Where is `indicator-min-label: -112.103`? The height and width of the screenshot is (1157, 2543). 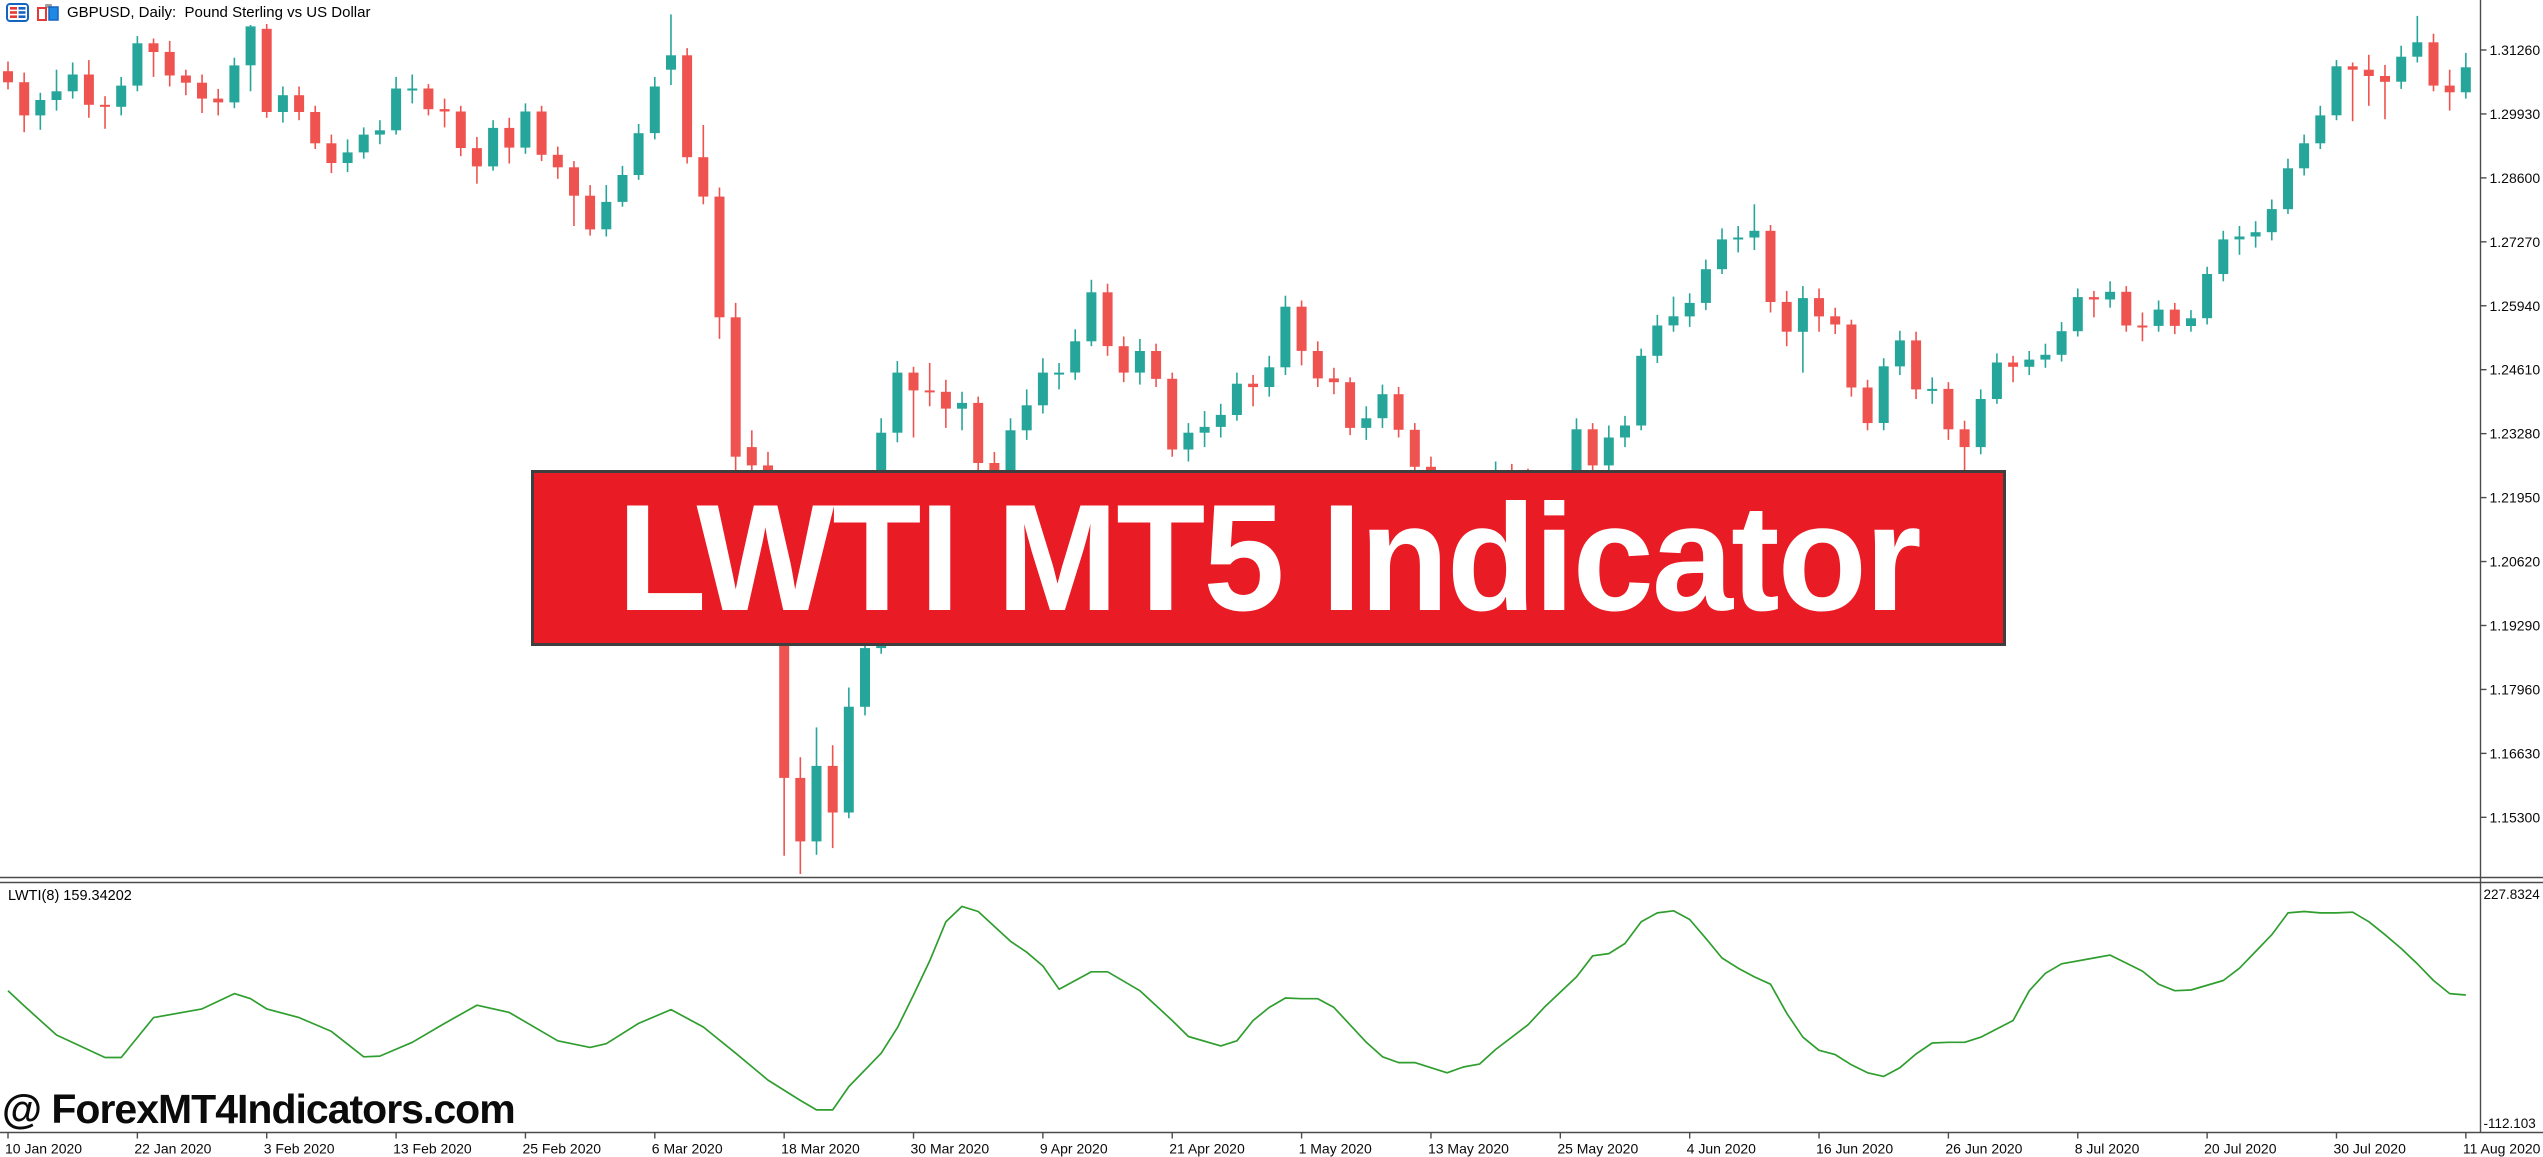 indicator-min-label: -112.103 is located at coordinates (2510, 1123).